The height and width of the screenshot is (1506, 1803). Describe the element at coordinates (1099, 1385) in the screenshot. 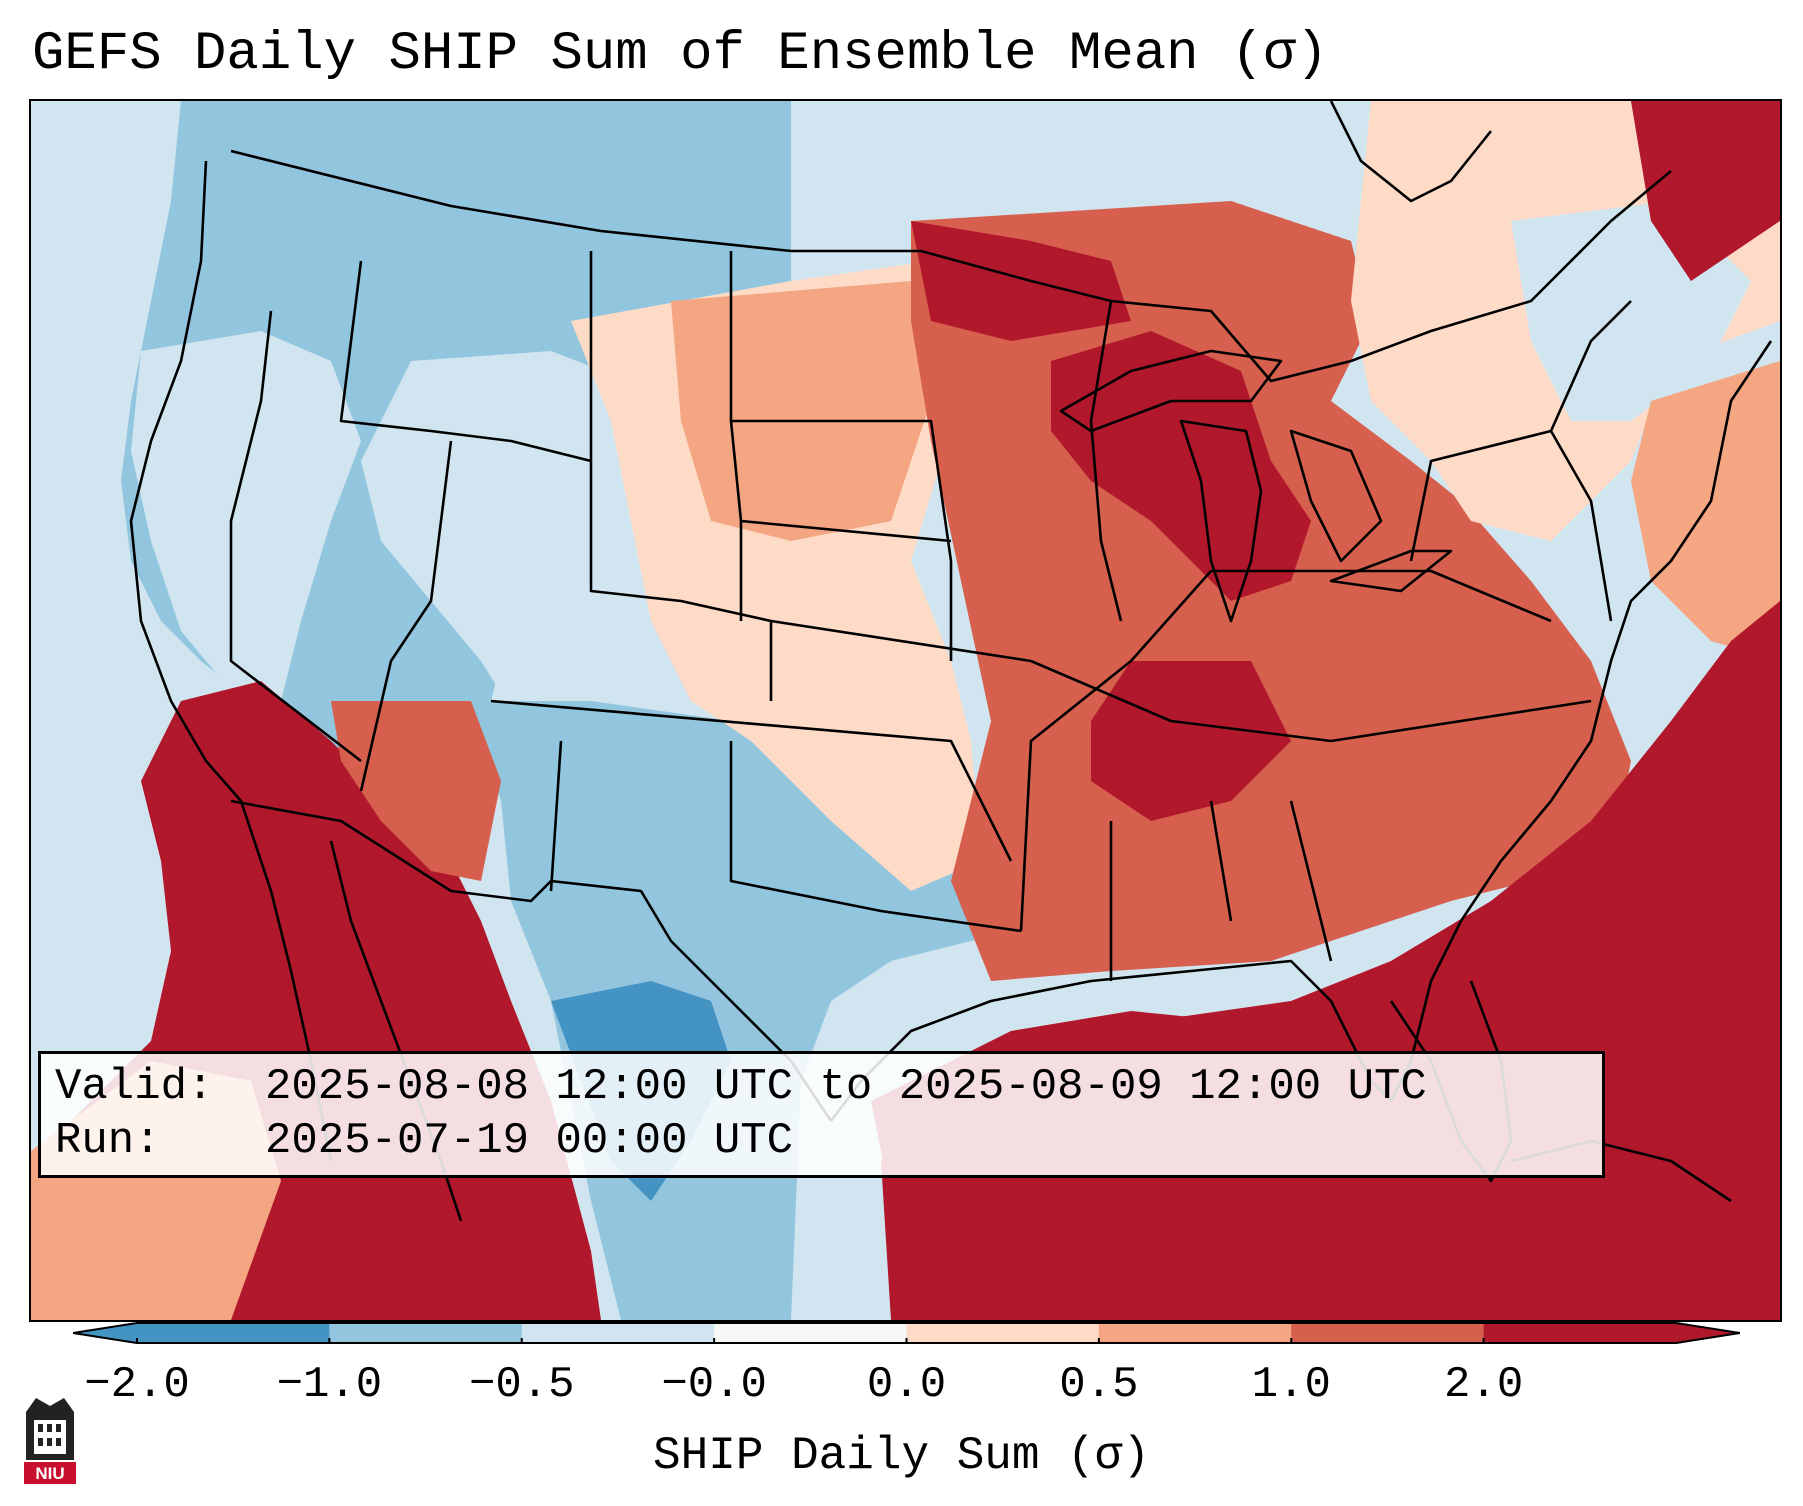

I see `colorbar-tick-label: 0.5` at that location.